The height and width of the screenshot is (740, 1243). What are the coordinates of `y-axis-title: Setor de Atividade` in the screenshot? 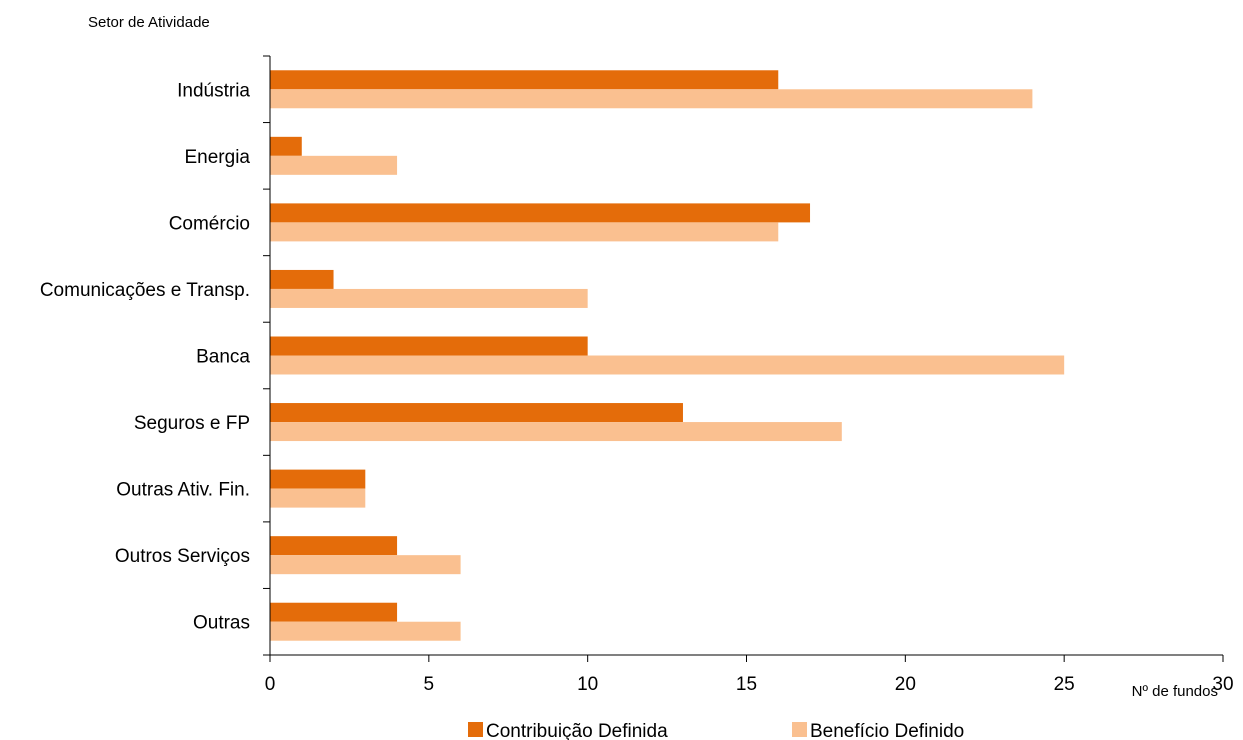 It's located at (149, 22).